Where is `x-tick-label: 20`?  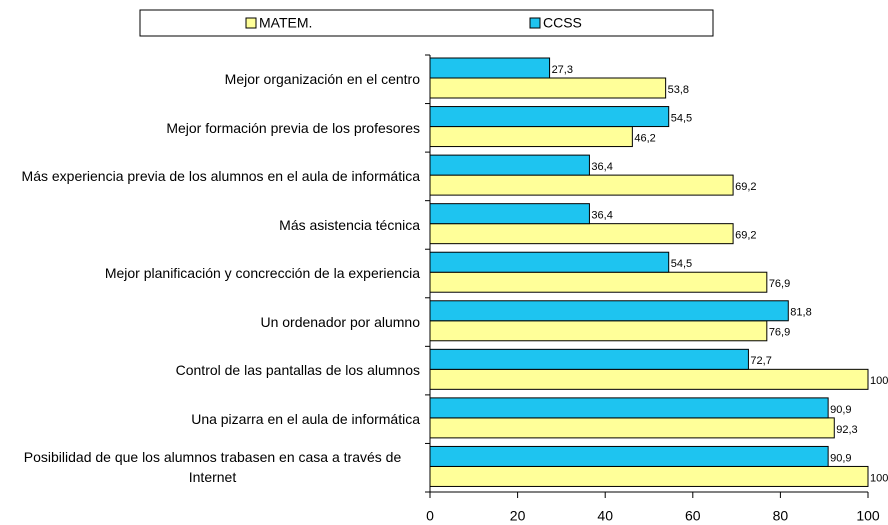 x-tick-label: 20 is located at coordinates (518, 516).